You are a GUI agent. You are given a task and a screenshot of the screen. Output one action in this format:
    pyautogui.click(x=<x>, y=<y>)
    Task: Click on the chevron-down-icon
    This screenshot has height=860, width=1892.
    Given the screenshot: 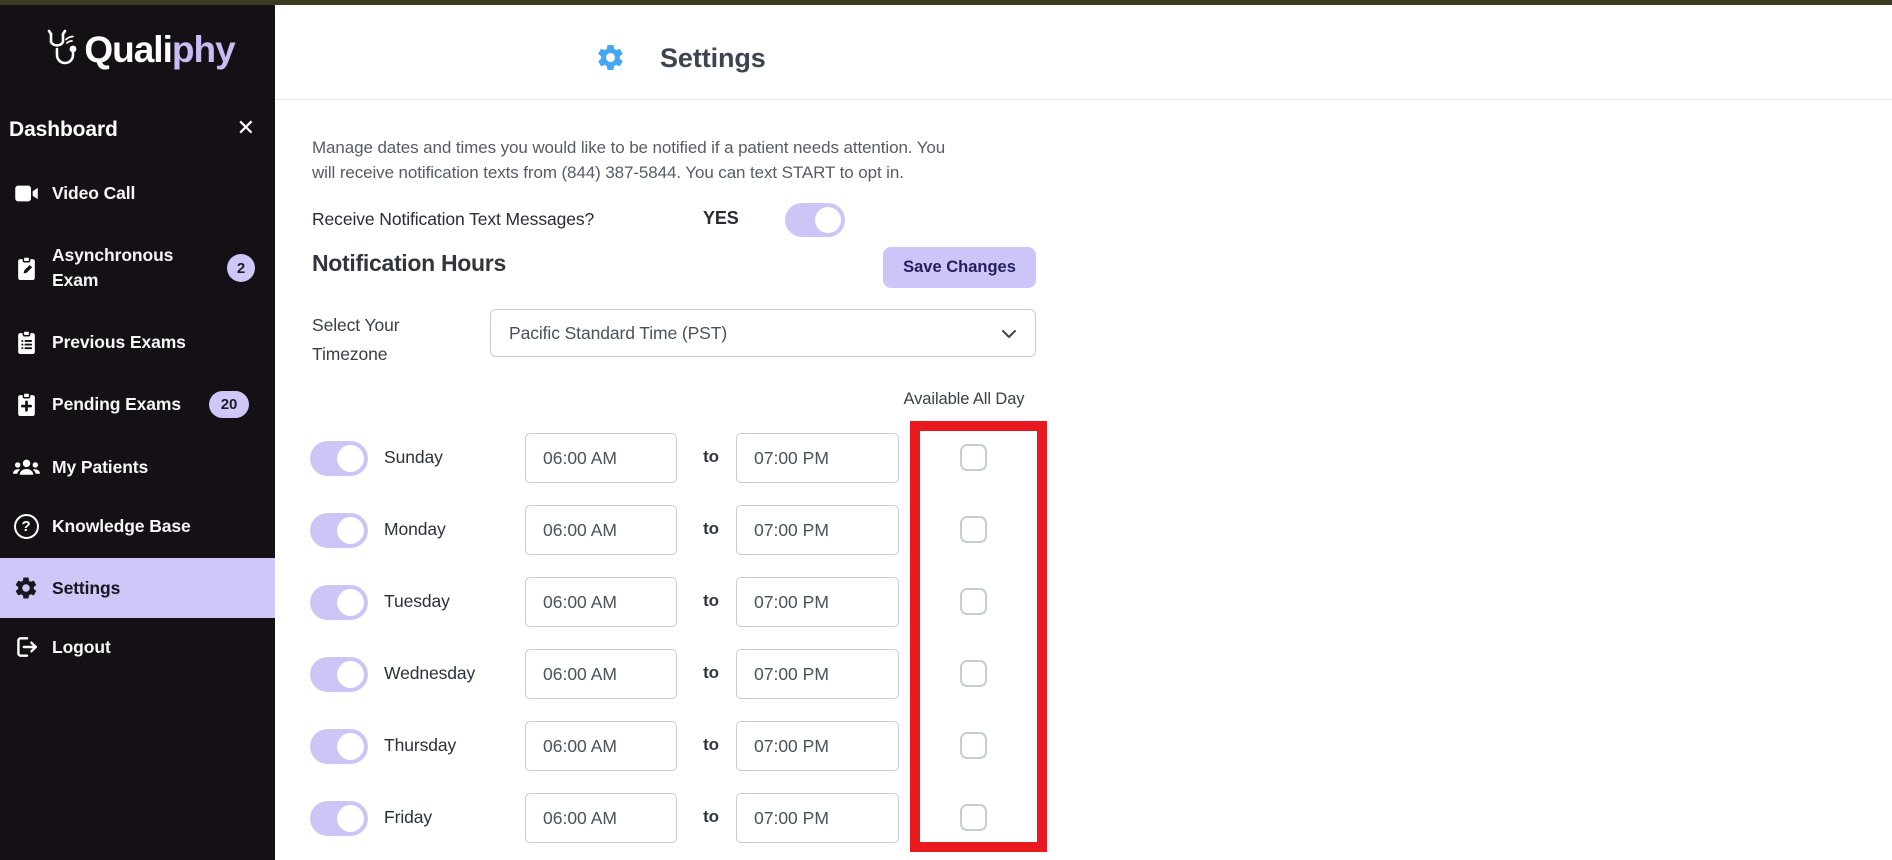 What is the action you would take?
    pyautogui.click(x=1009, y=334)
    